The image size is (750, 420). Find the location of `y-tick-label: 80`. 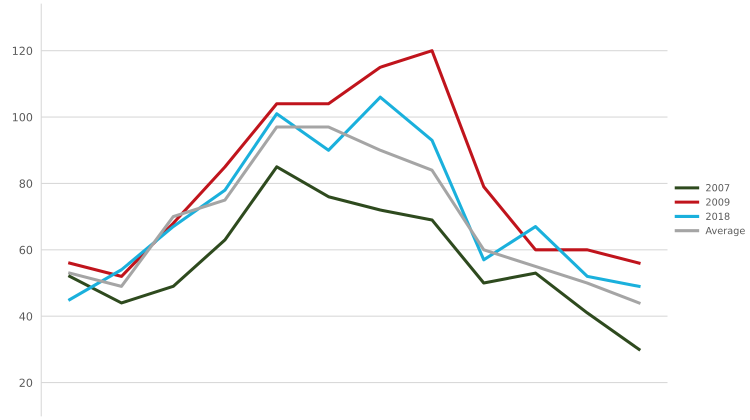

y-tick-label: 80 is located at coordinates (26, 183).